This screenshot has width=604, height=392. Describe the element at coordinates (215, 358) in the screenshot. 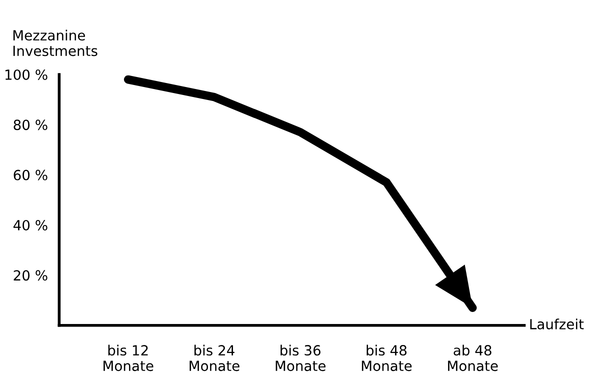

I see `x-tick-label: bis 24 Monate` at that location.